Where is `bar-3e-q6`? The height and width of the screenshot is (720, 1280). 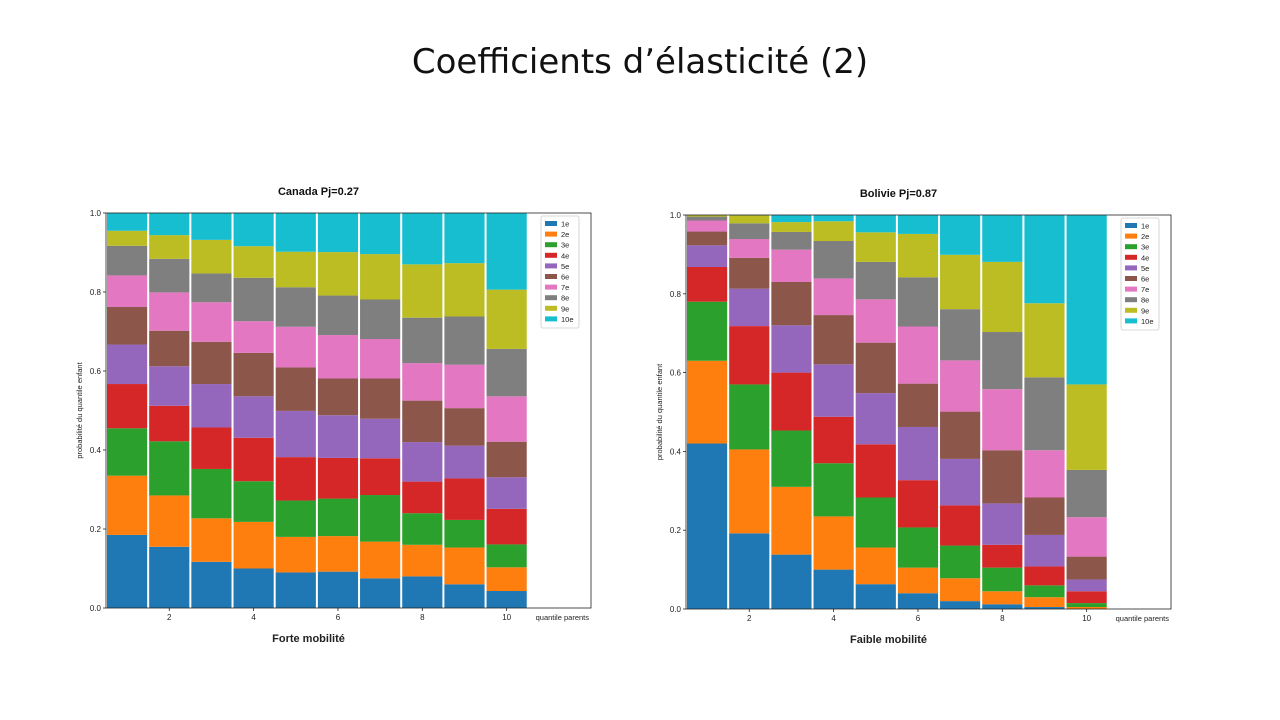
bar-3e-q6 is located at coordinates (918, 547).